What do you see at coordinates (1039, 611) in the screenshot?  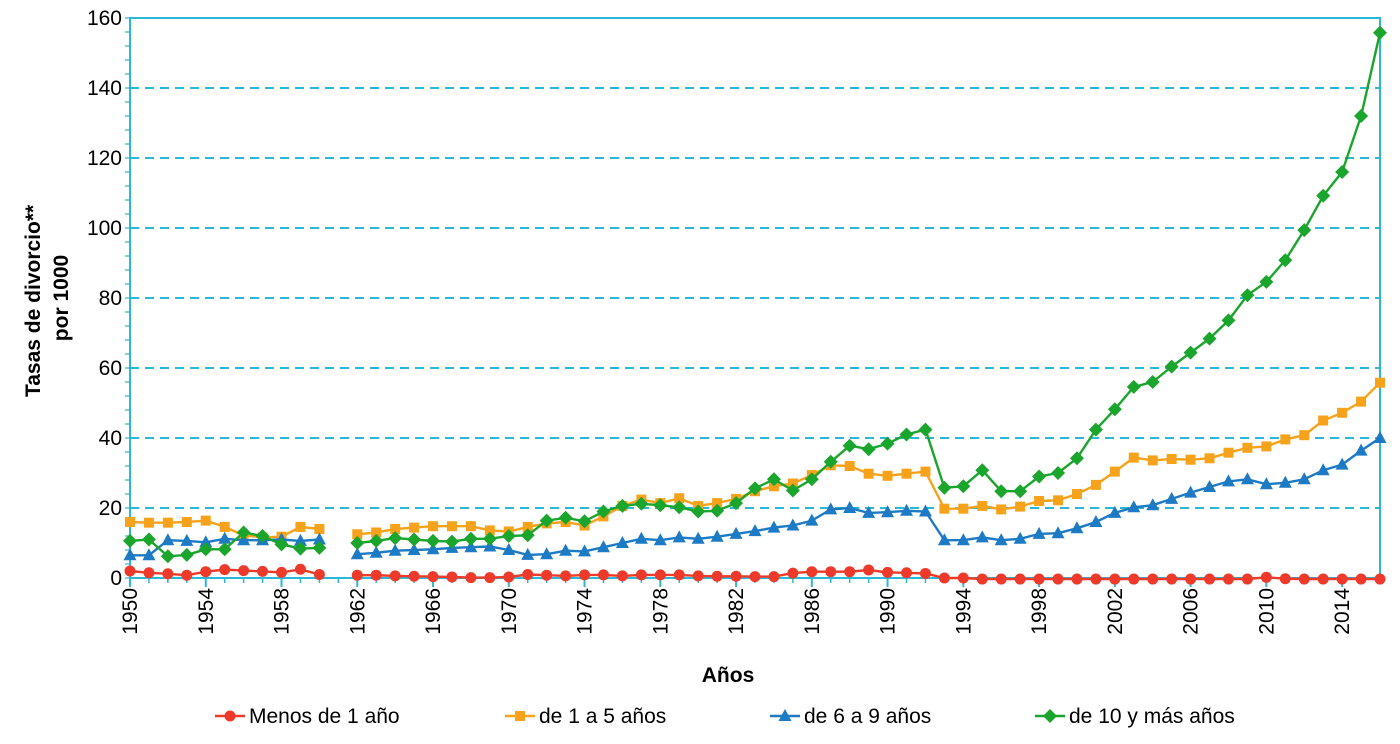 I see `x-tick-label: 1998` at bounding box center [1039, 611].